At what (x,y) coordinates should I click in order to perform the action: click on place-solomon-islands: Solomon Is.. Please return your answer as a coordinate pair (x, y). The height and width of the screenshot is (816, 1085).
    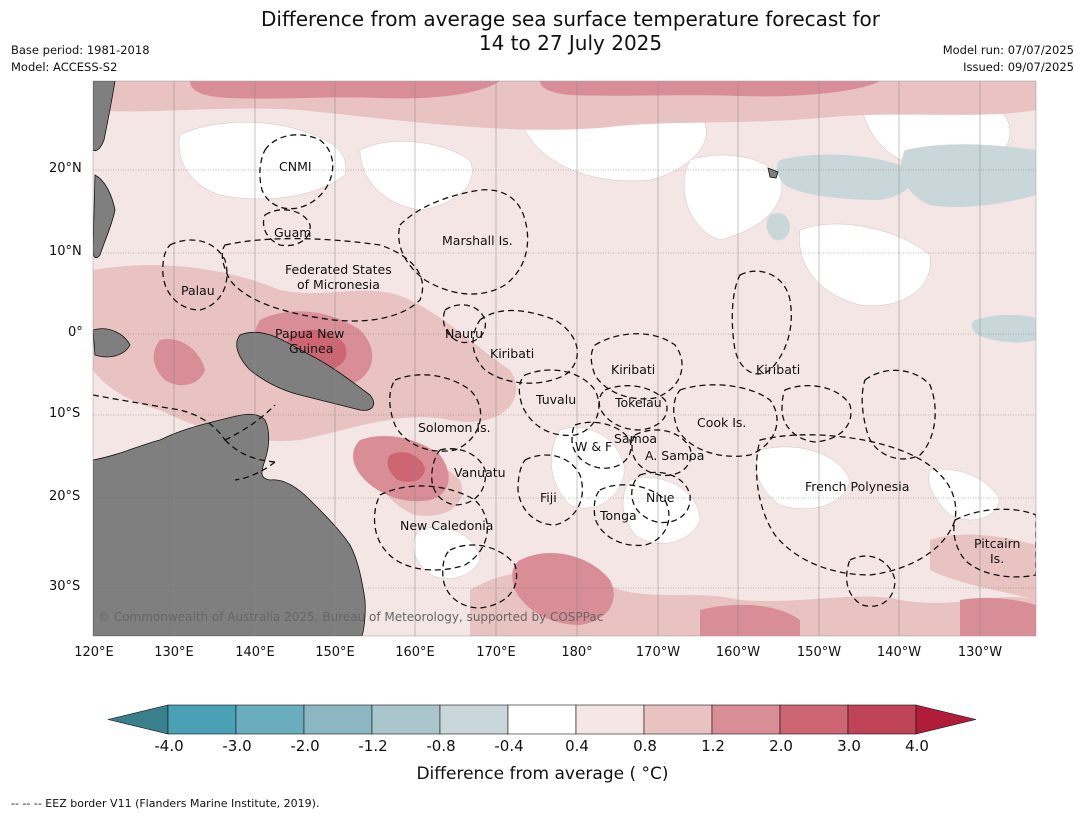
    Looking at the image, I should click on (454, 427).